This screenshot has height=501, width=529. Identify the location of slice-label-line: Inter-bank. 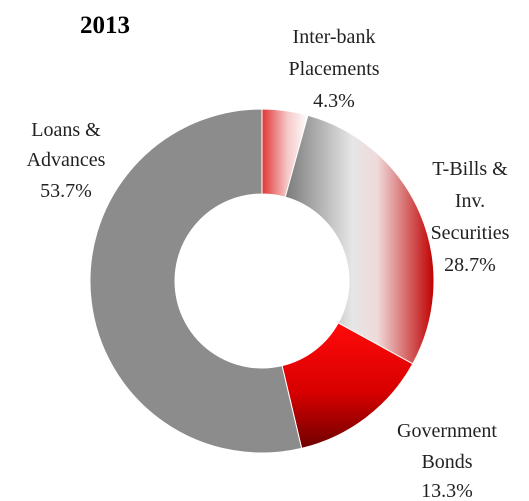
(334, 37).